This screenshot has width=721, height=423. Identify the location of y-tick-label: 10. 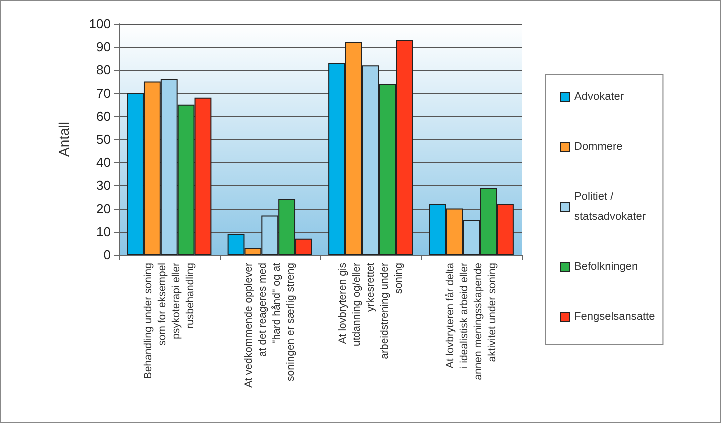
(103, 232).